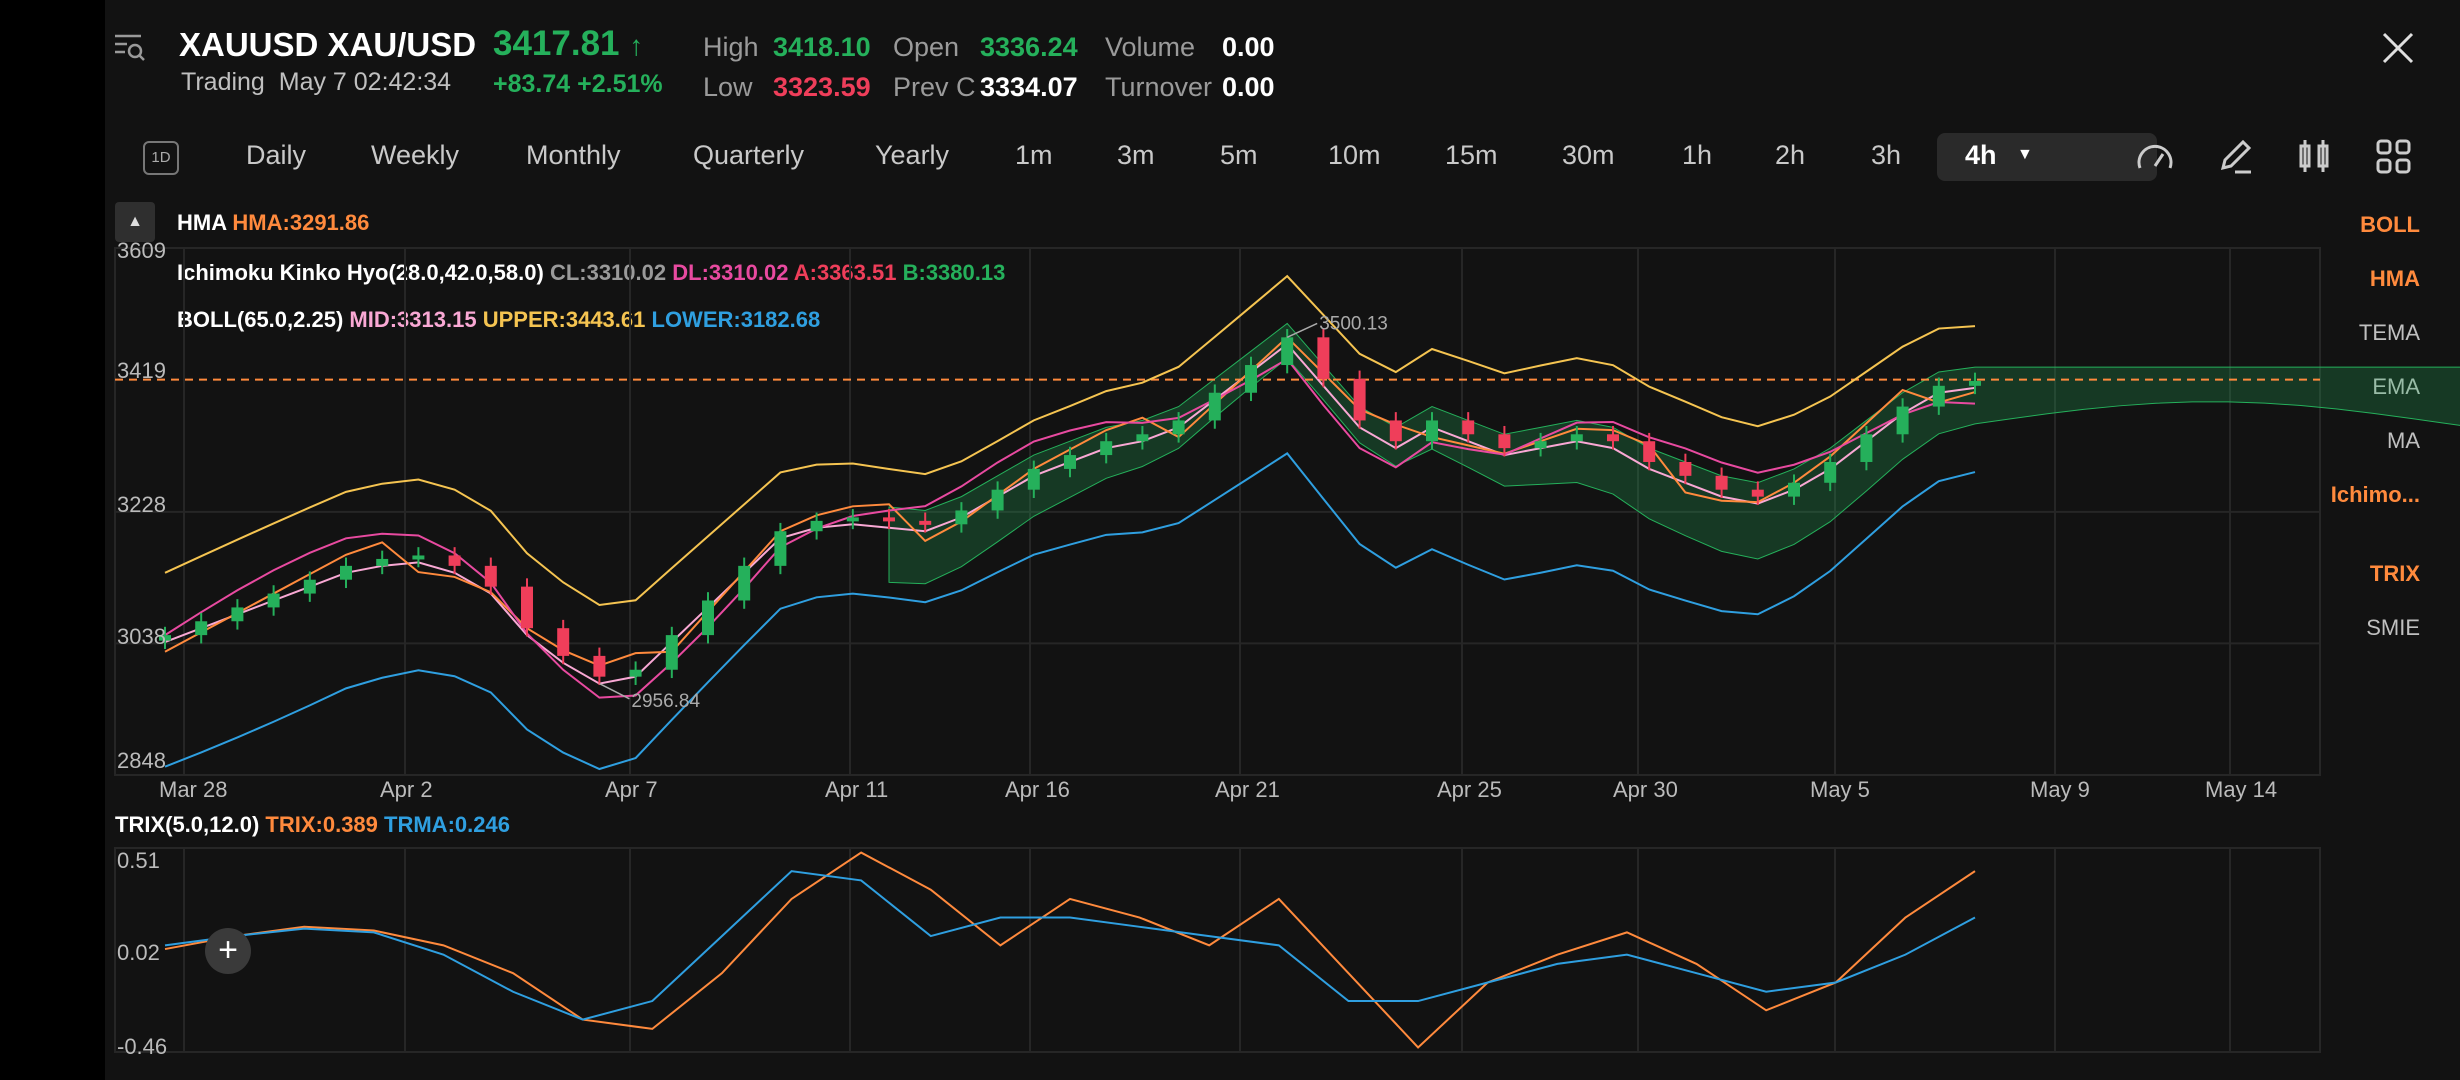 The image size is (2460, 1080). I want to click on symbol-title: XAUUSD XAU/USD, so click(327, 45).